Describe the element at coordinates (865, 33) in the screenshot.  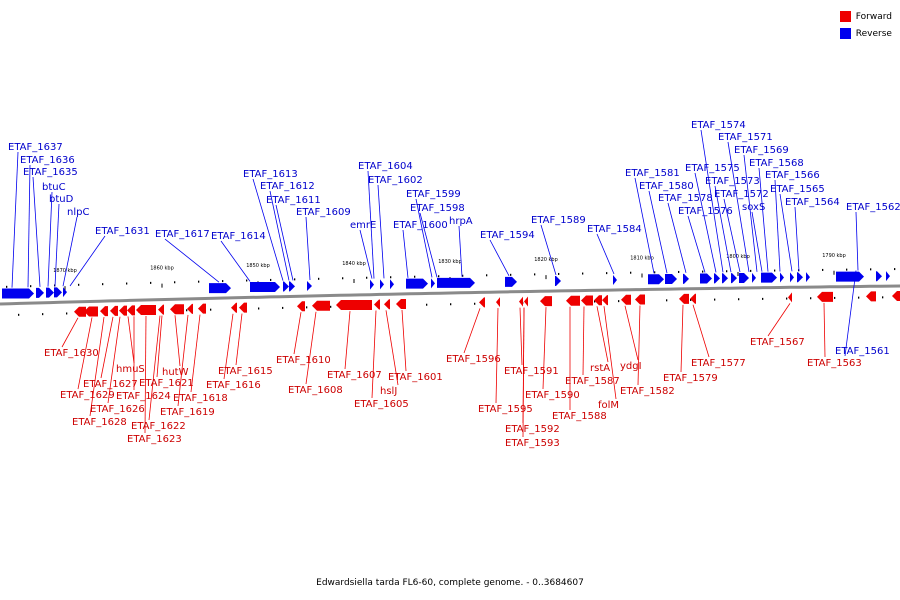
I see `legend-item-reverse: Reverse` at that location.